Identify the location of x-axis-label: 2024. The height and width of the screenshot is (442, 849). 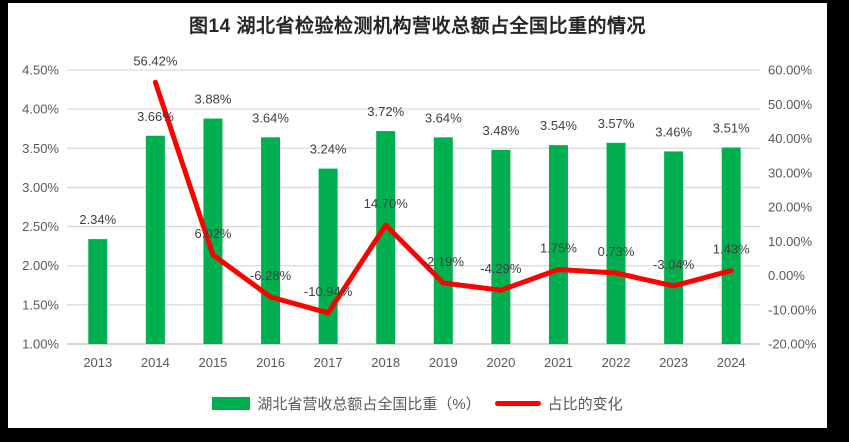
(731, 362).